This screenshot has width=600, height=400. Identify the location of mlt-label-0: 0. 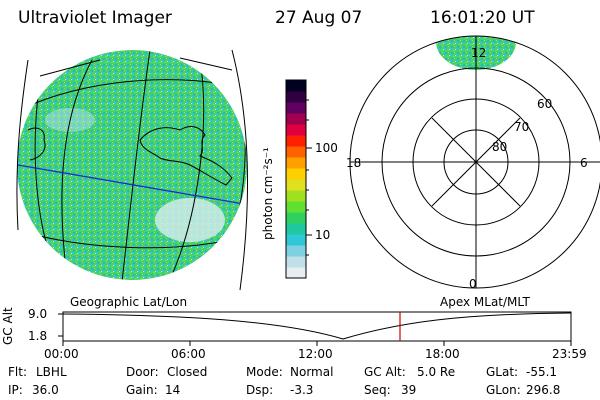
(473, 284).